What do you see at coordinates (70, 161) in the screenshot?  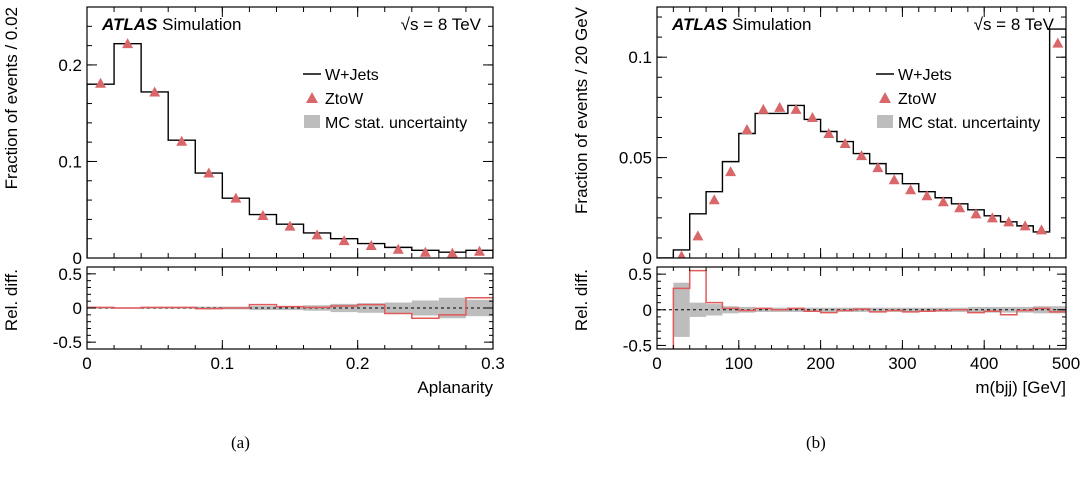 I see `pa-main-ytick-label-0: 0.1` at bounding box center [70, 161].